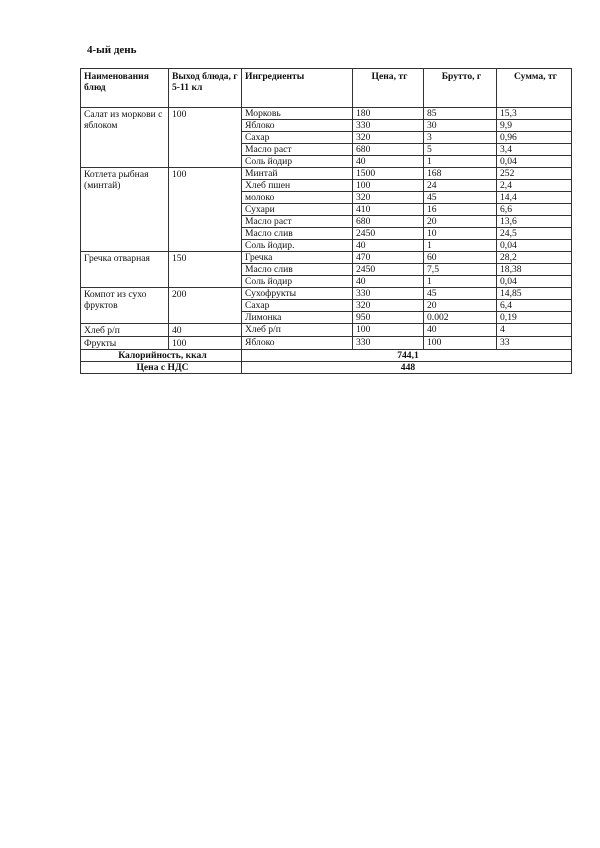  What do you see at coordinates (460, 125) in the screenshot?
I see `ingredient-gross: 30` at bounding box center [460, 125].